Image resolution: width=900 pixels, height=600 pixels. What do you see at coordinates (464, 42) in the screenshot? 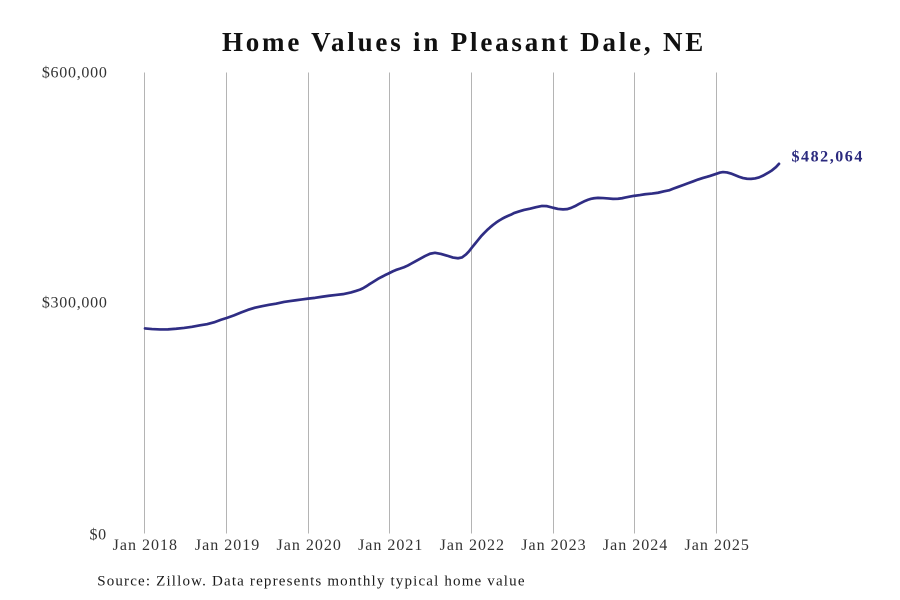
I see `svg-text:Home Values in Pleasant Dale,: Home Values in Pleasant Dale, NE` at bounding box center [464, 42].